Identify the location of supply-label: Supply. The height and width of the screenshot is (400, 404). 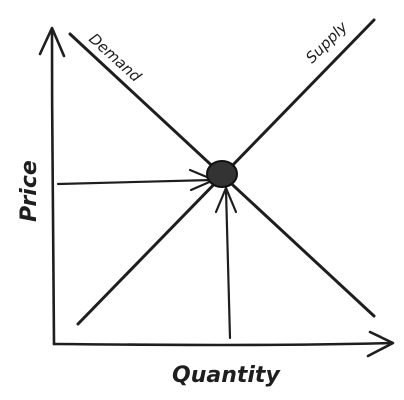
(327, 42).